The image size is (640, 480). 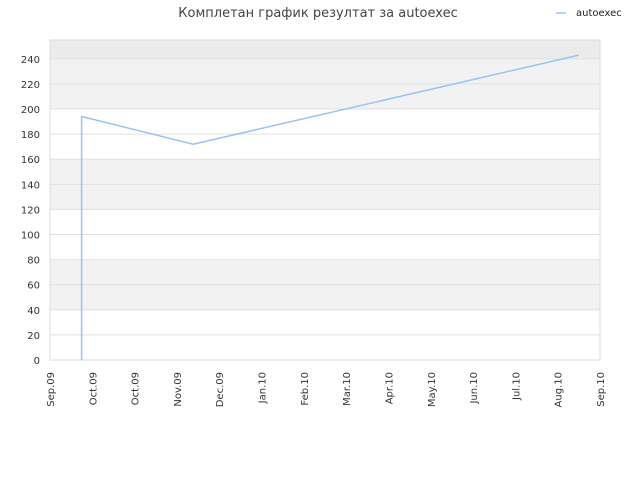 I want to click on y-tick-label: 220, so click(x=30, y=85).